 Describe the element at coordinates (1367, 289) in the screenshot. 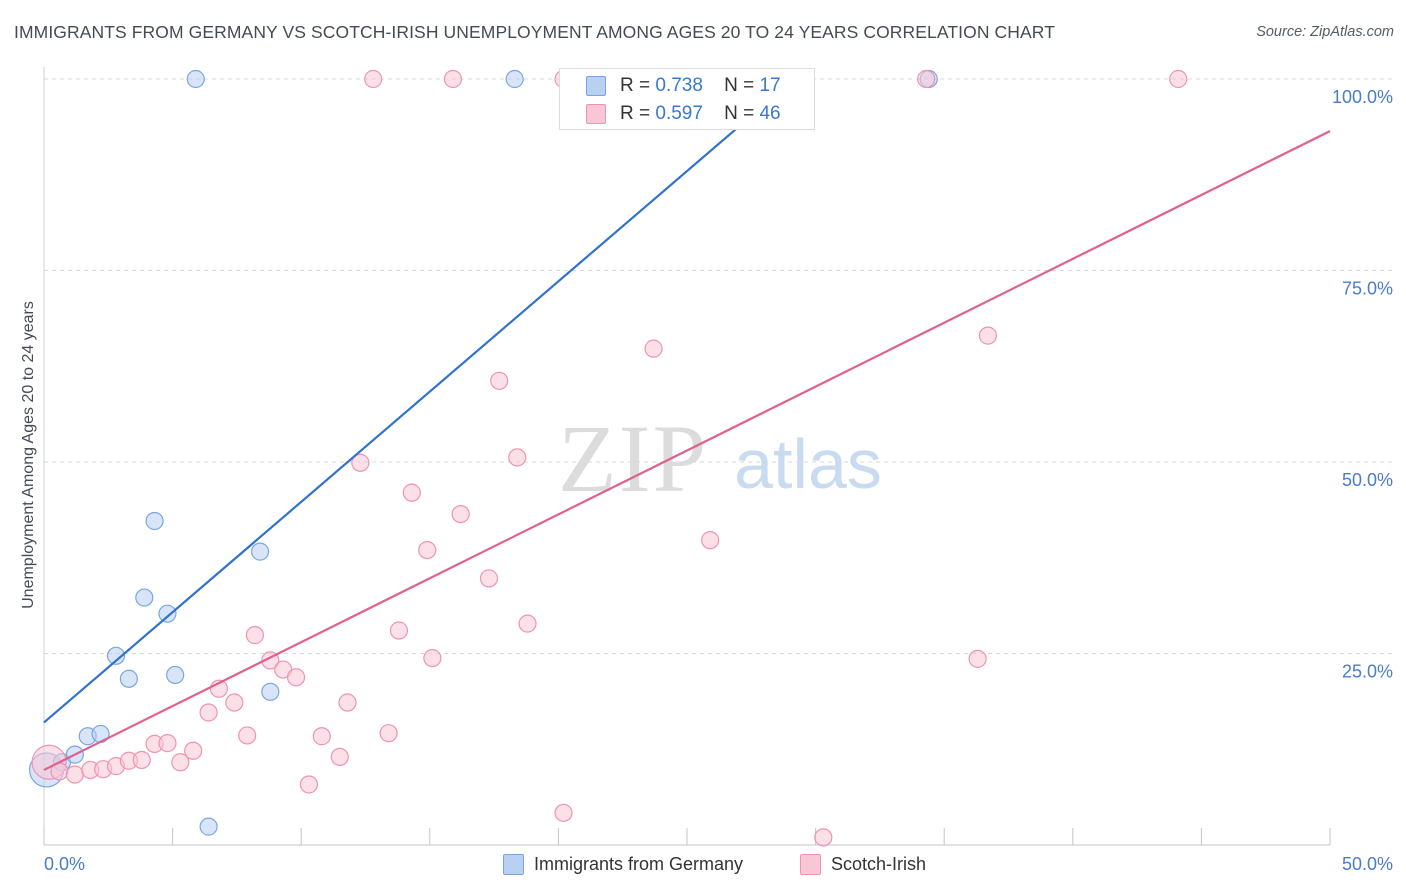

I see `y-tick-label: 75.0%` at that location.